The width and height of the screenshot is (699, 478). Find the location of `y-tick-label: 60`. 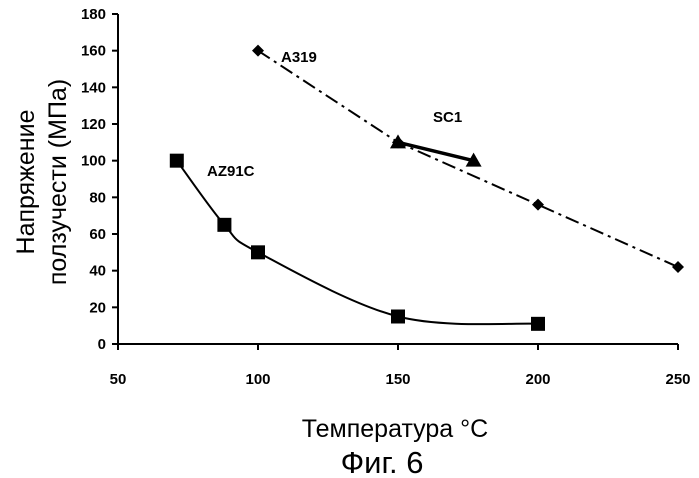

y-tick-label: 60 is located at coordinates (97, 234).